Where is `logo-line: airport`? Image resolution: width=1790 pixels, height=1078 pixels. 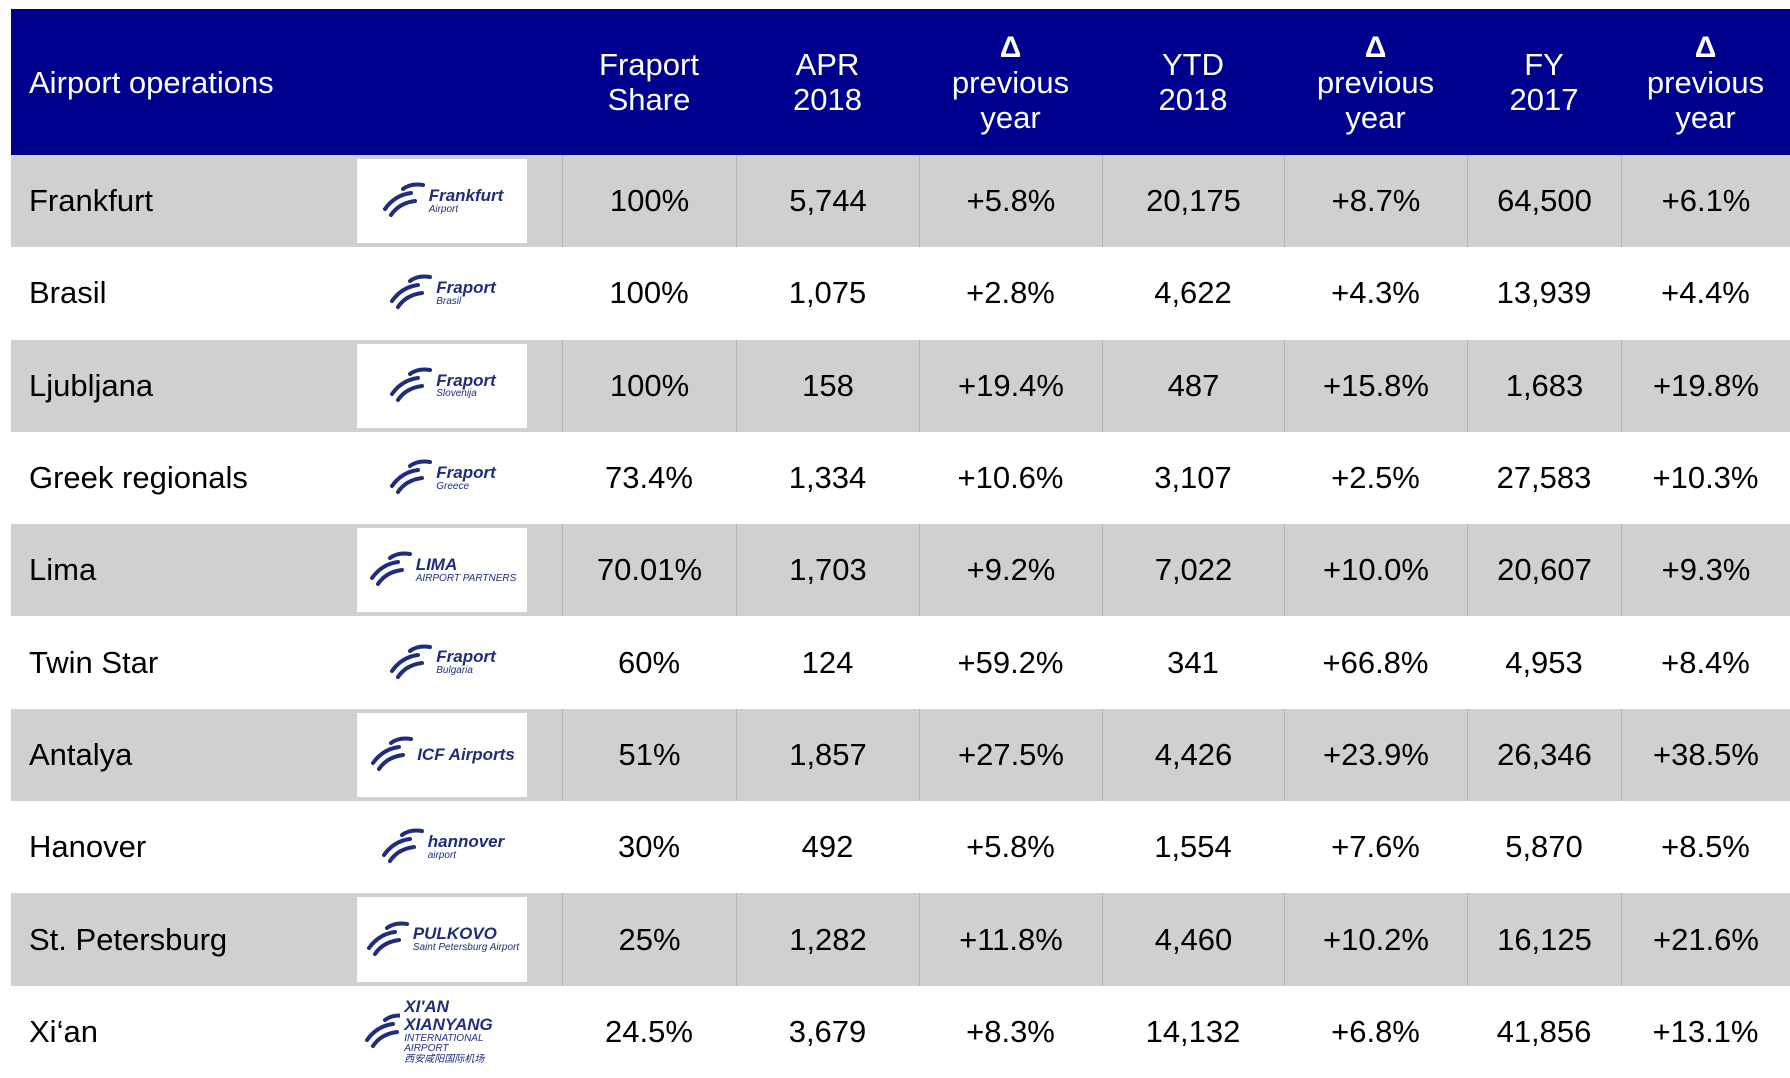 logo-line: airport is located at coordinates (442, 855).